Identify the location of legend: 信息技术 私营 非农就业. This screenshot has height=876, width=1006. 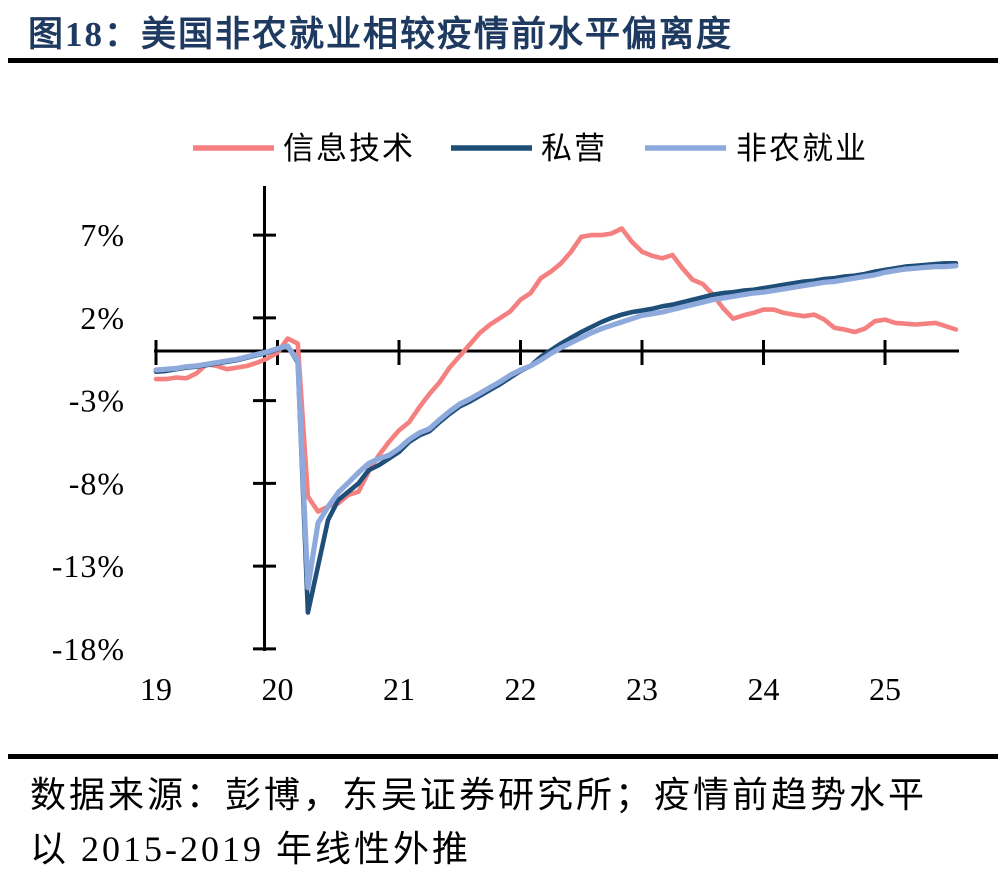
(530, 148).